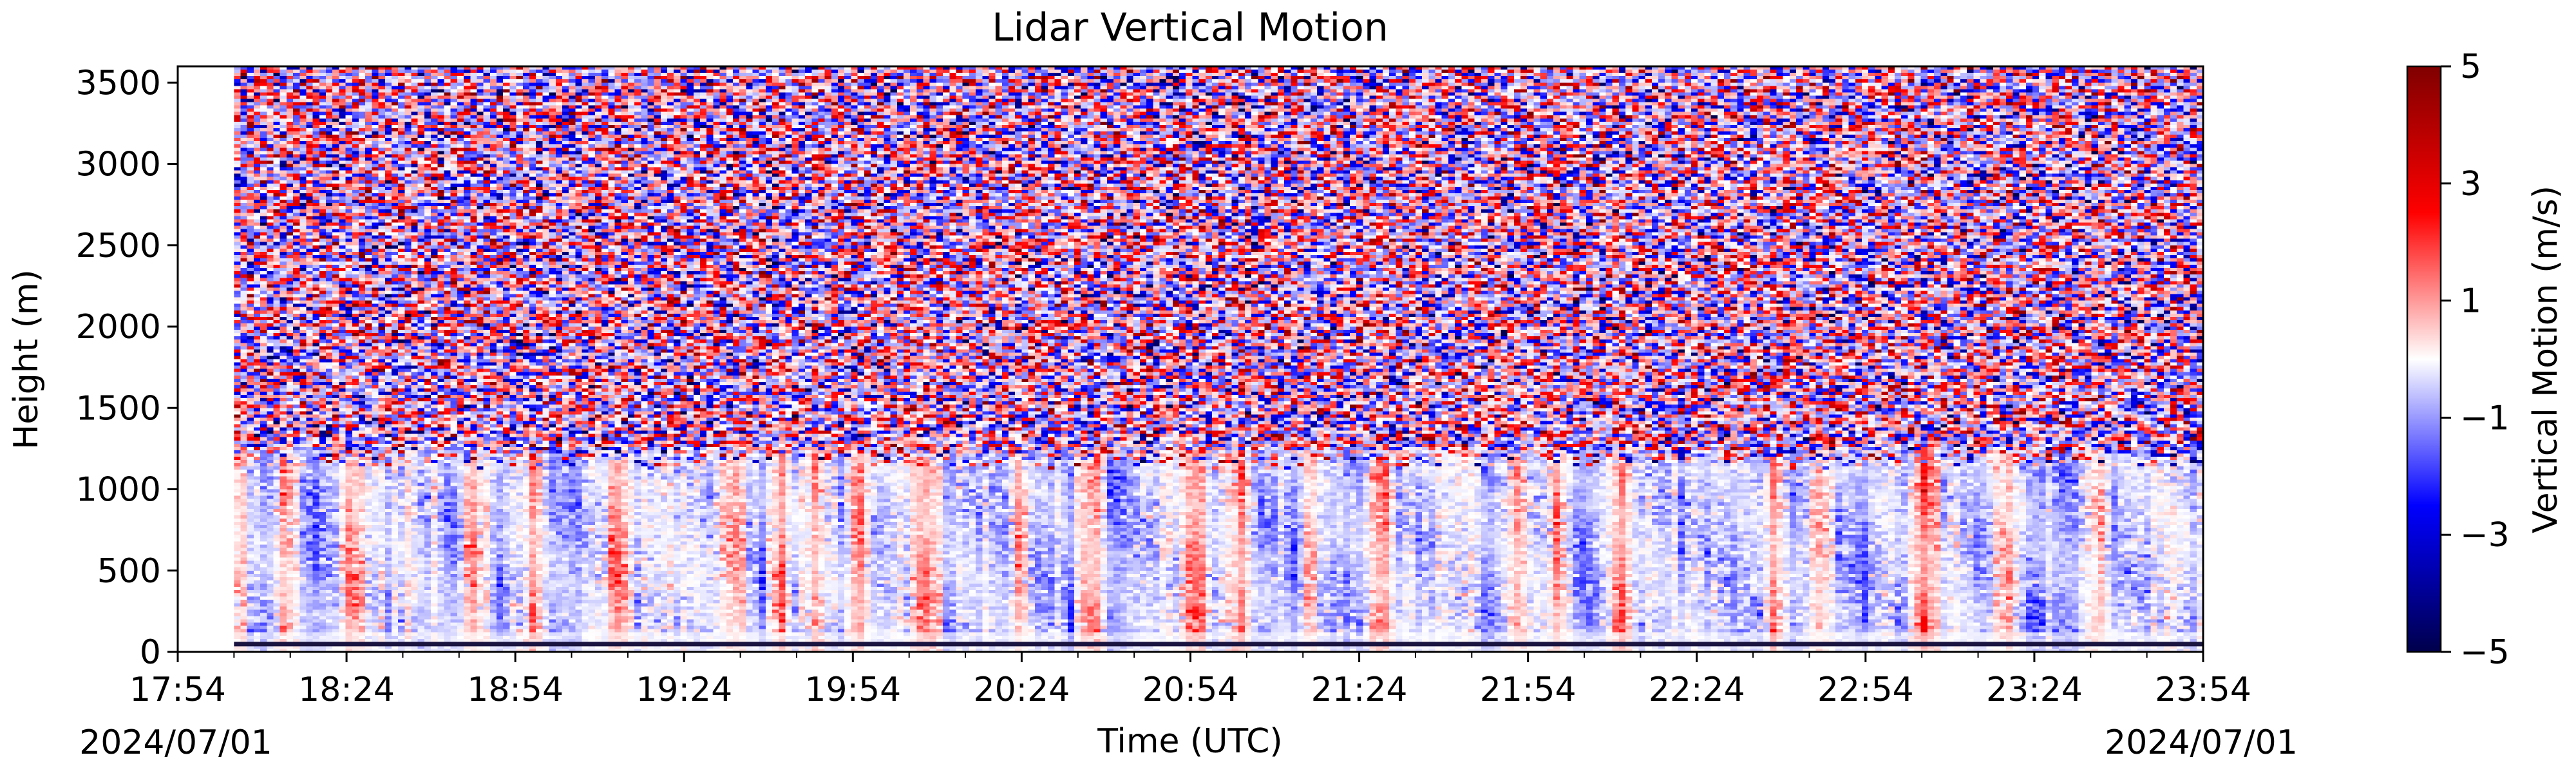 The image size is (2576, 773). What do you see at coordinates (1219, 644) in the screenshot?
I see `bottom-band` at bounding box center [1219, 644].